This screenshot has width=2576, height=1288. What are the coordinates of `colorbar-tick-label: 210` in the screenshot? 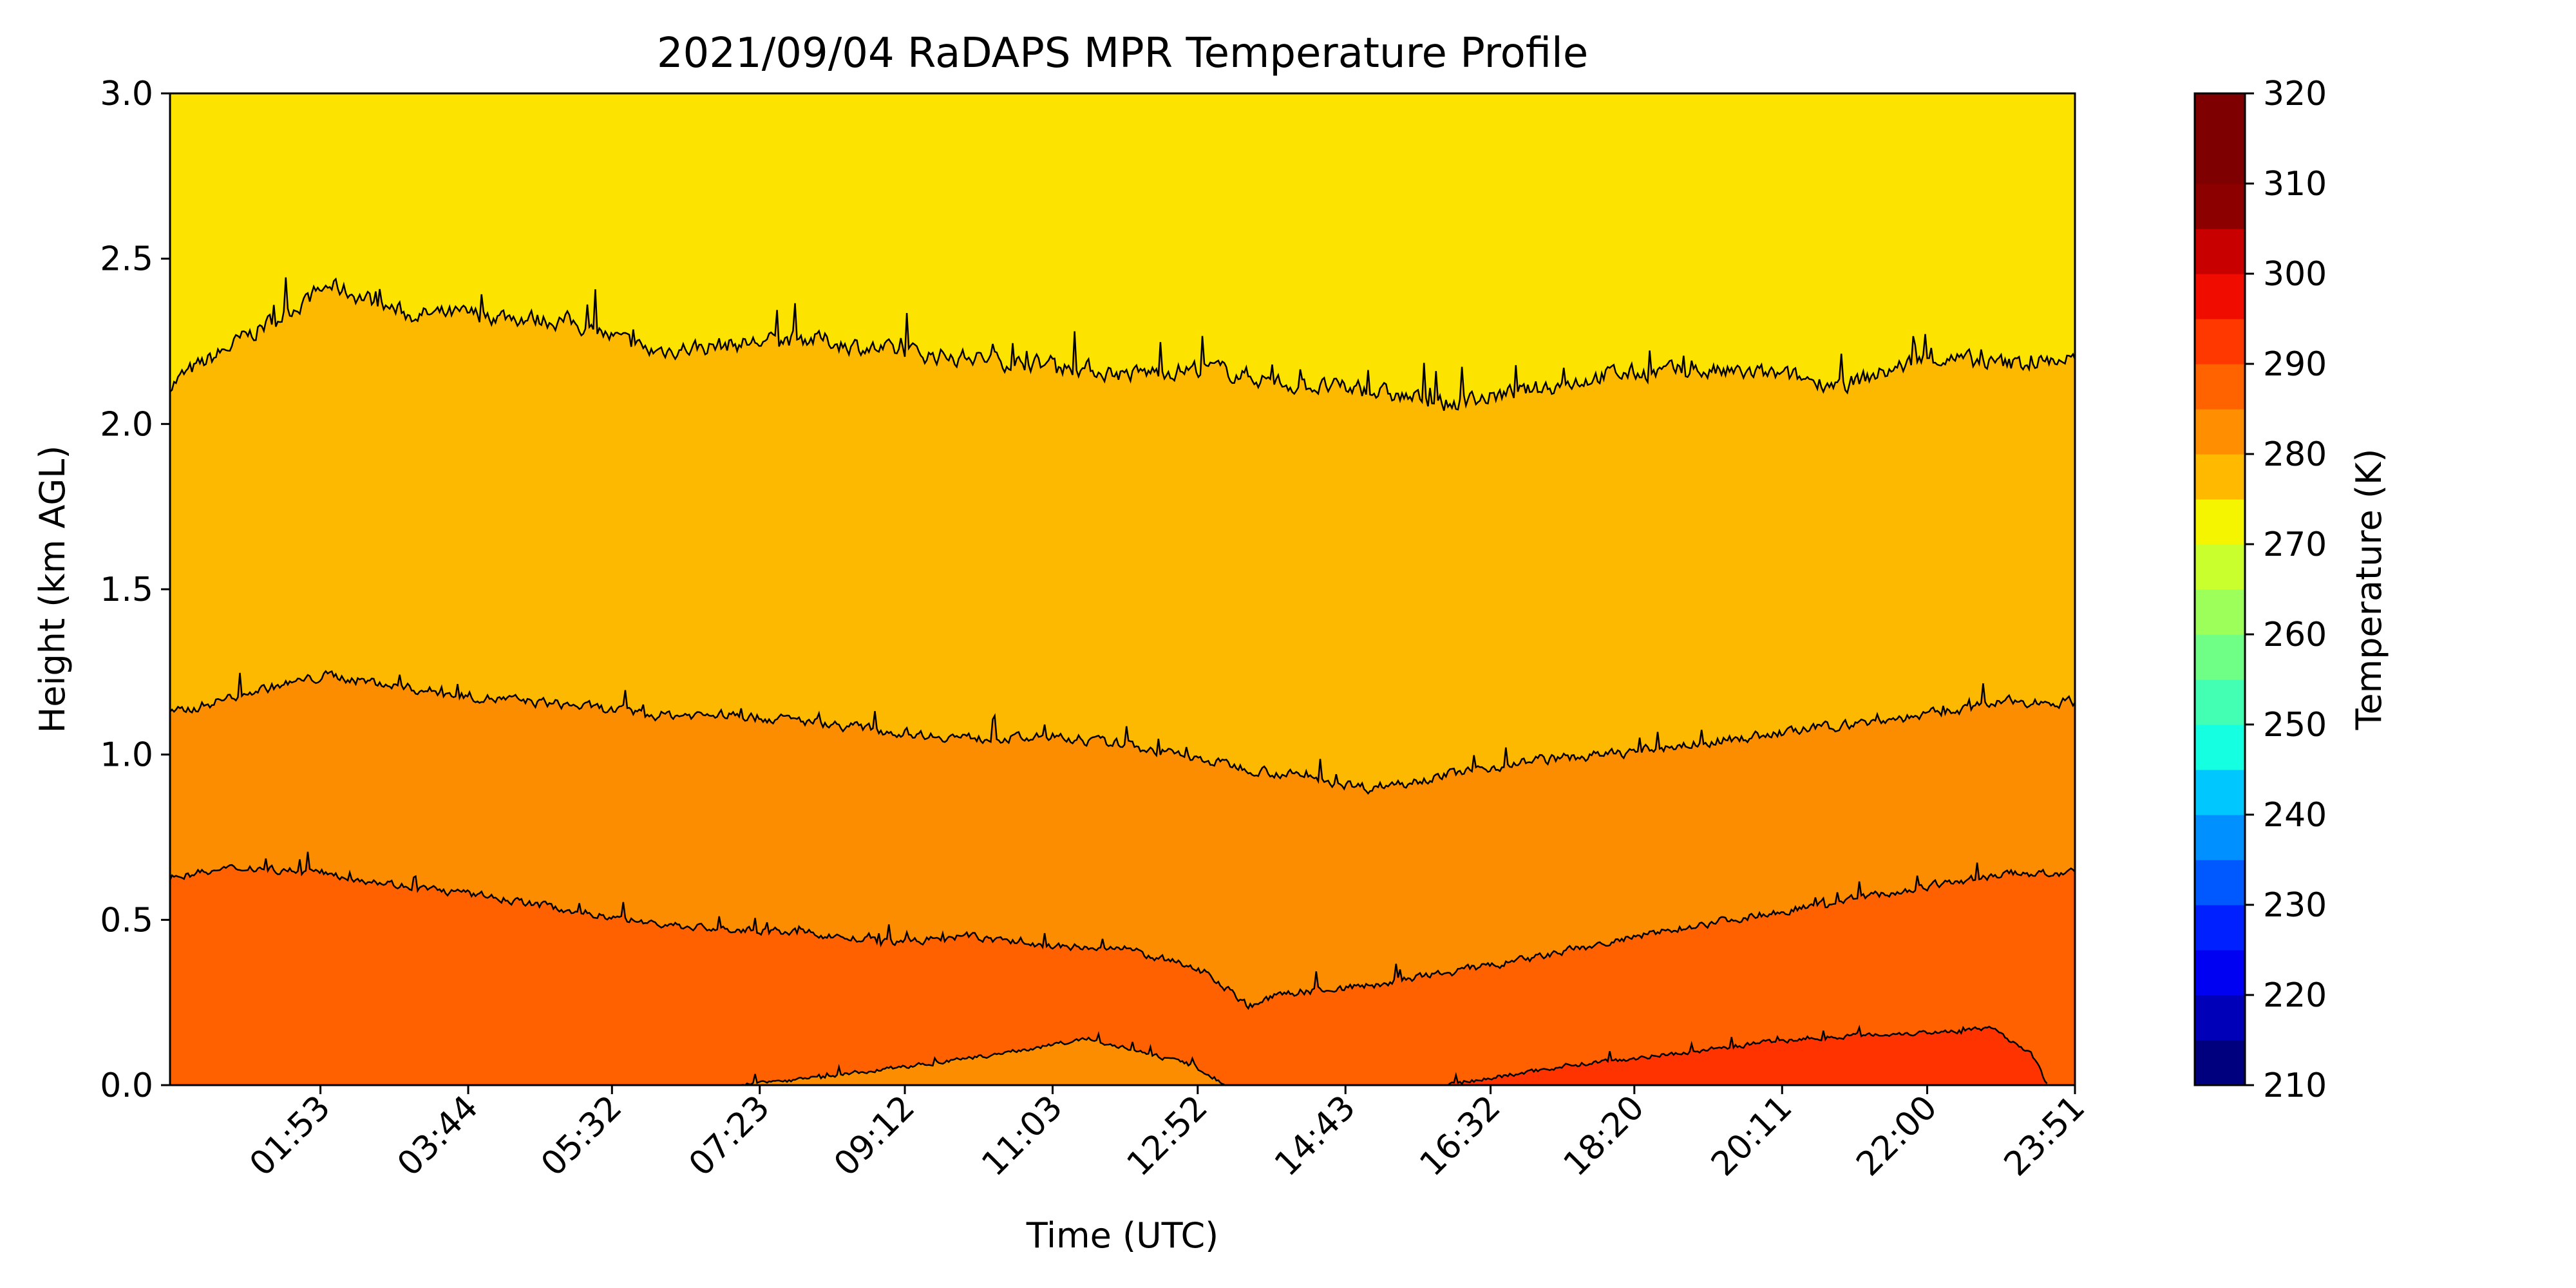 It's located at (2295, 1085).